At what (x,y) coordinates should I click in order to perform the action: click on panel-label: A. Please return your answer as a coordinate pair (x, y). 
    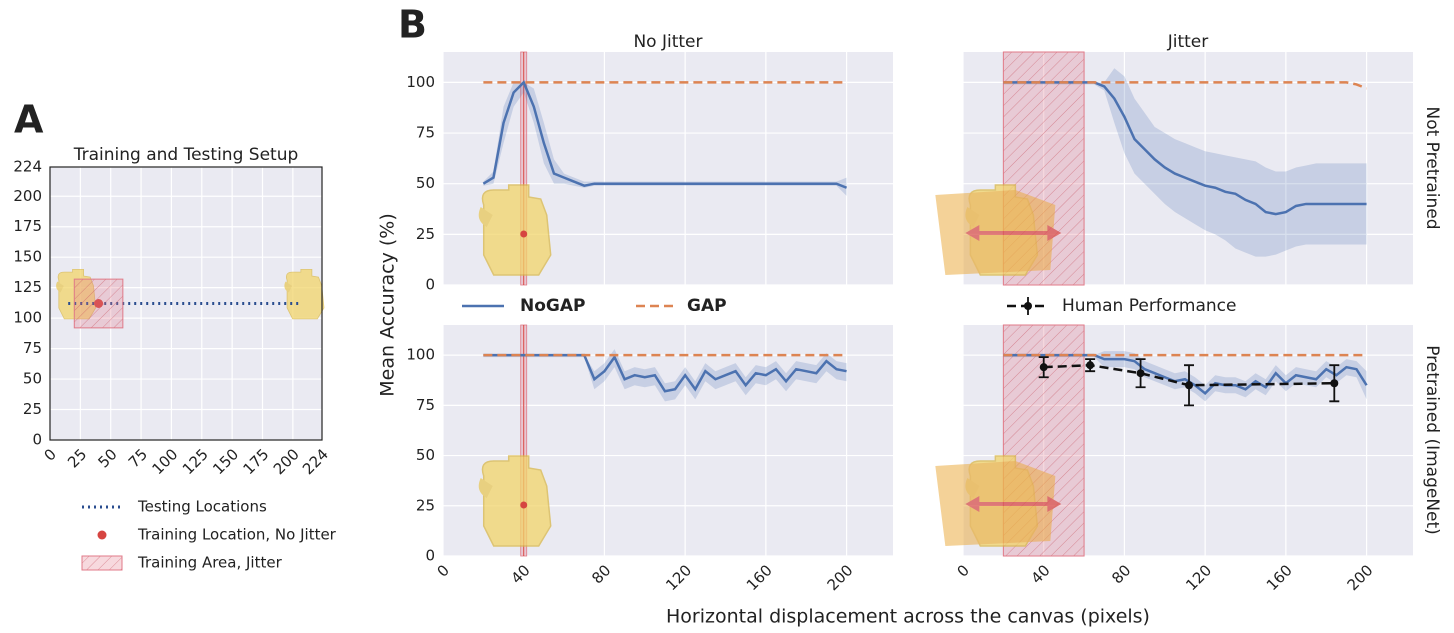
    Looking at the image, I should click on (29, 120).